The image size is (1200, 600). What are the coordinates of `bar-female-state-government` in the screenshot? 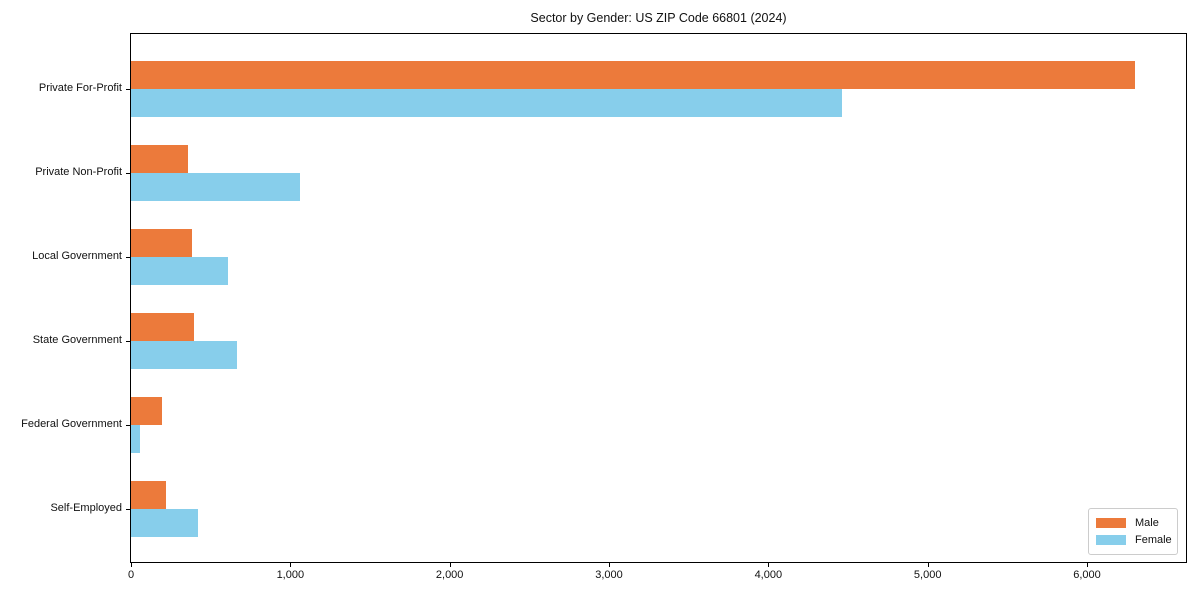 It's located at (184, 354).